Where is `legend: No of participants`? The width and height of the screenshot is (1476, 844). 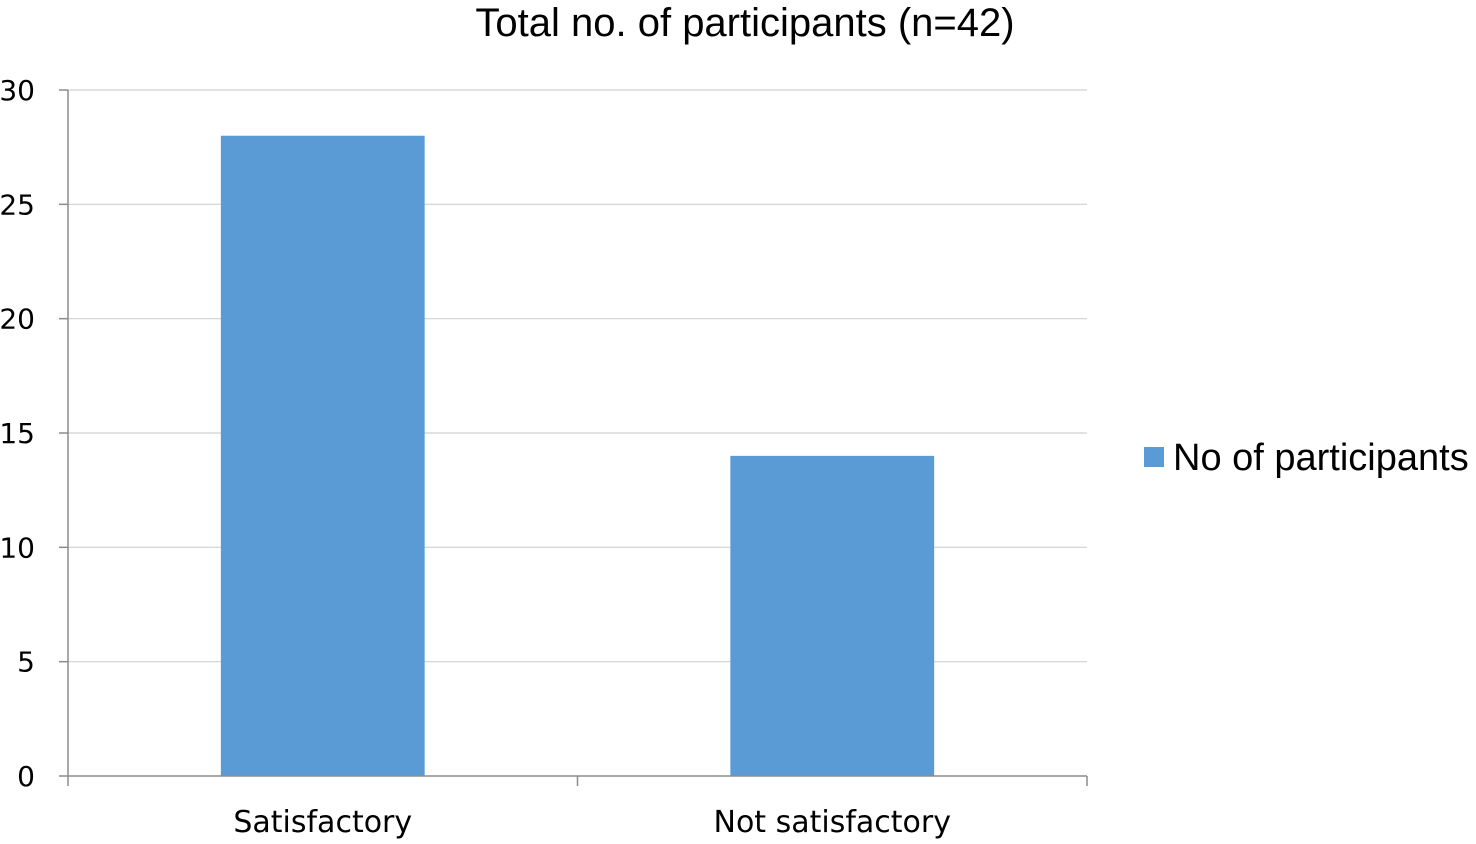
legend: No of participants is located at coordinates (1306, 458).